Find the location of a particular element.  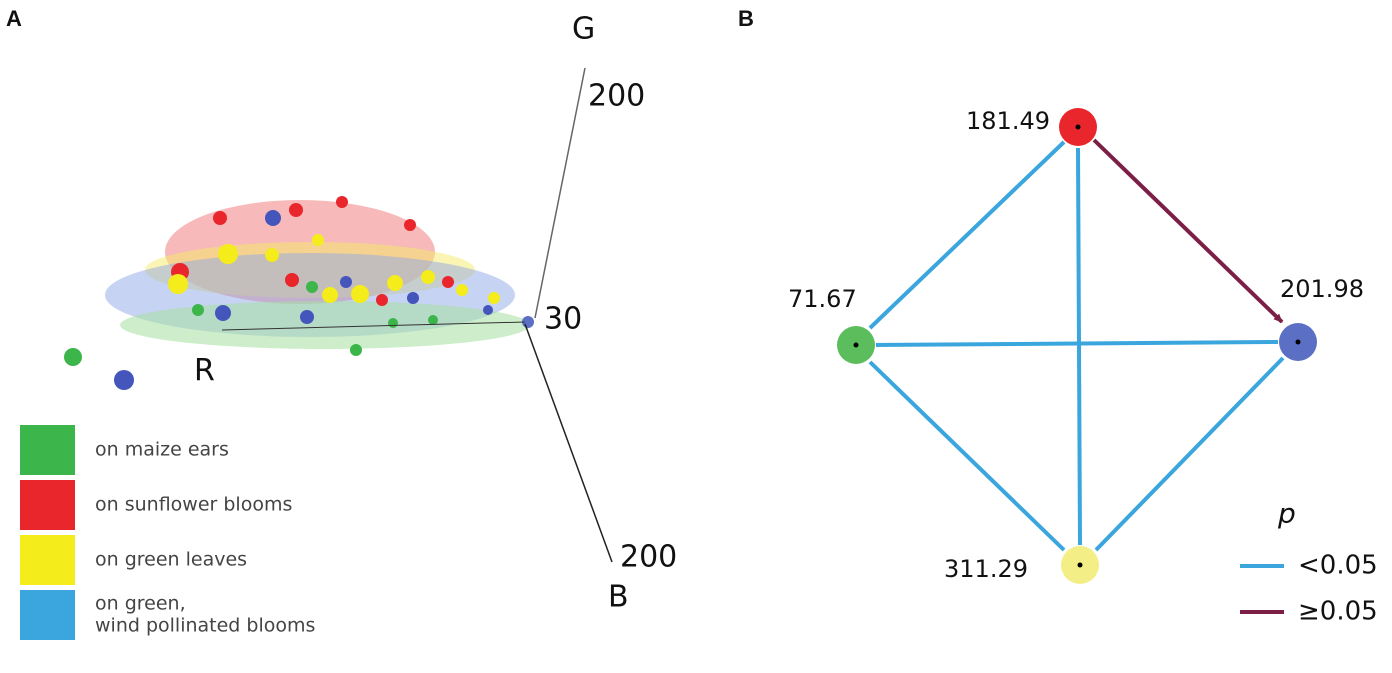

axis-label: R is located at coordinates (204, 371).